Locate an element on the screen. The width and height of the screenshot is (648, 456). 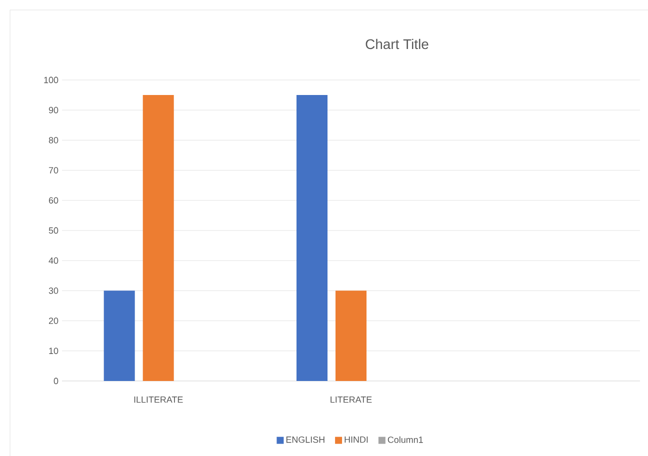
y-tick-label: 60 is located at coordinates (53, 200).